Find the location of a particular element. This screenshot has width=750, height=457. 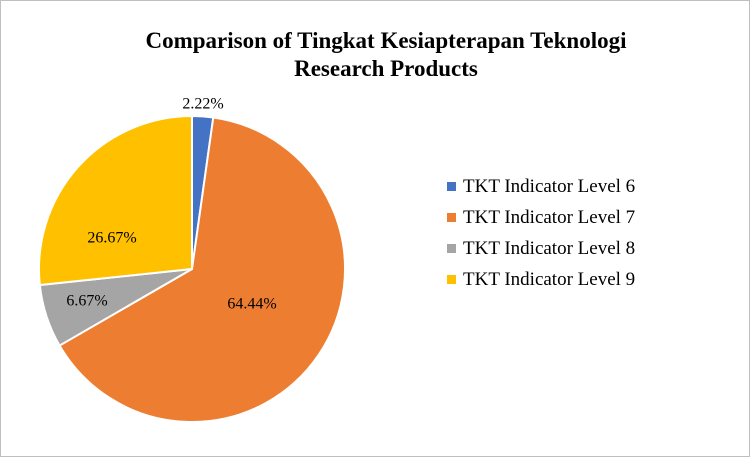

legend-item-level-9: TKT Indicator Level 9 is located at coordinates (541, 279).